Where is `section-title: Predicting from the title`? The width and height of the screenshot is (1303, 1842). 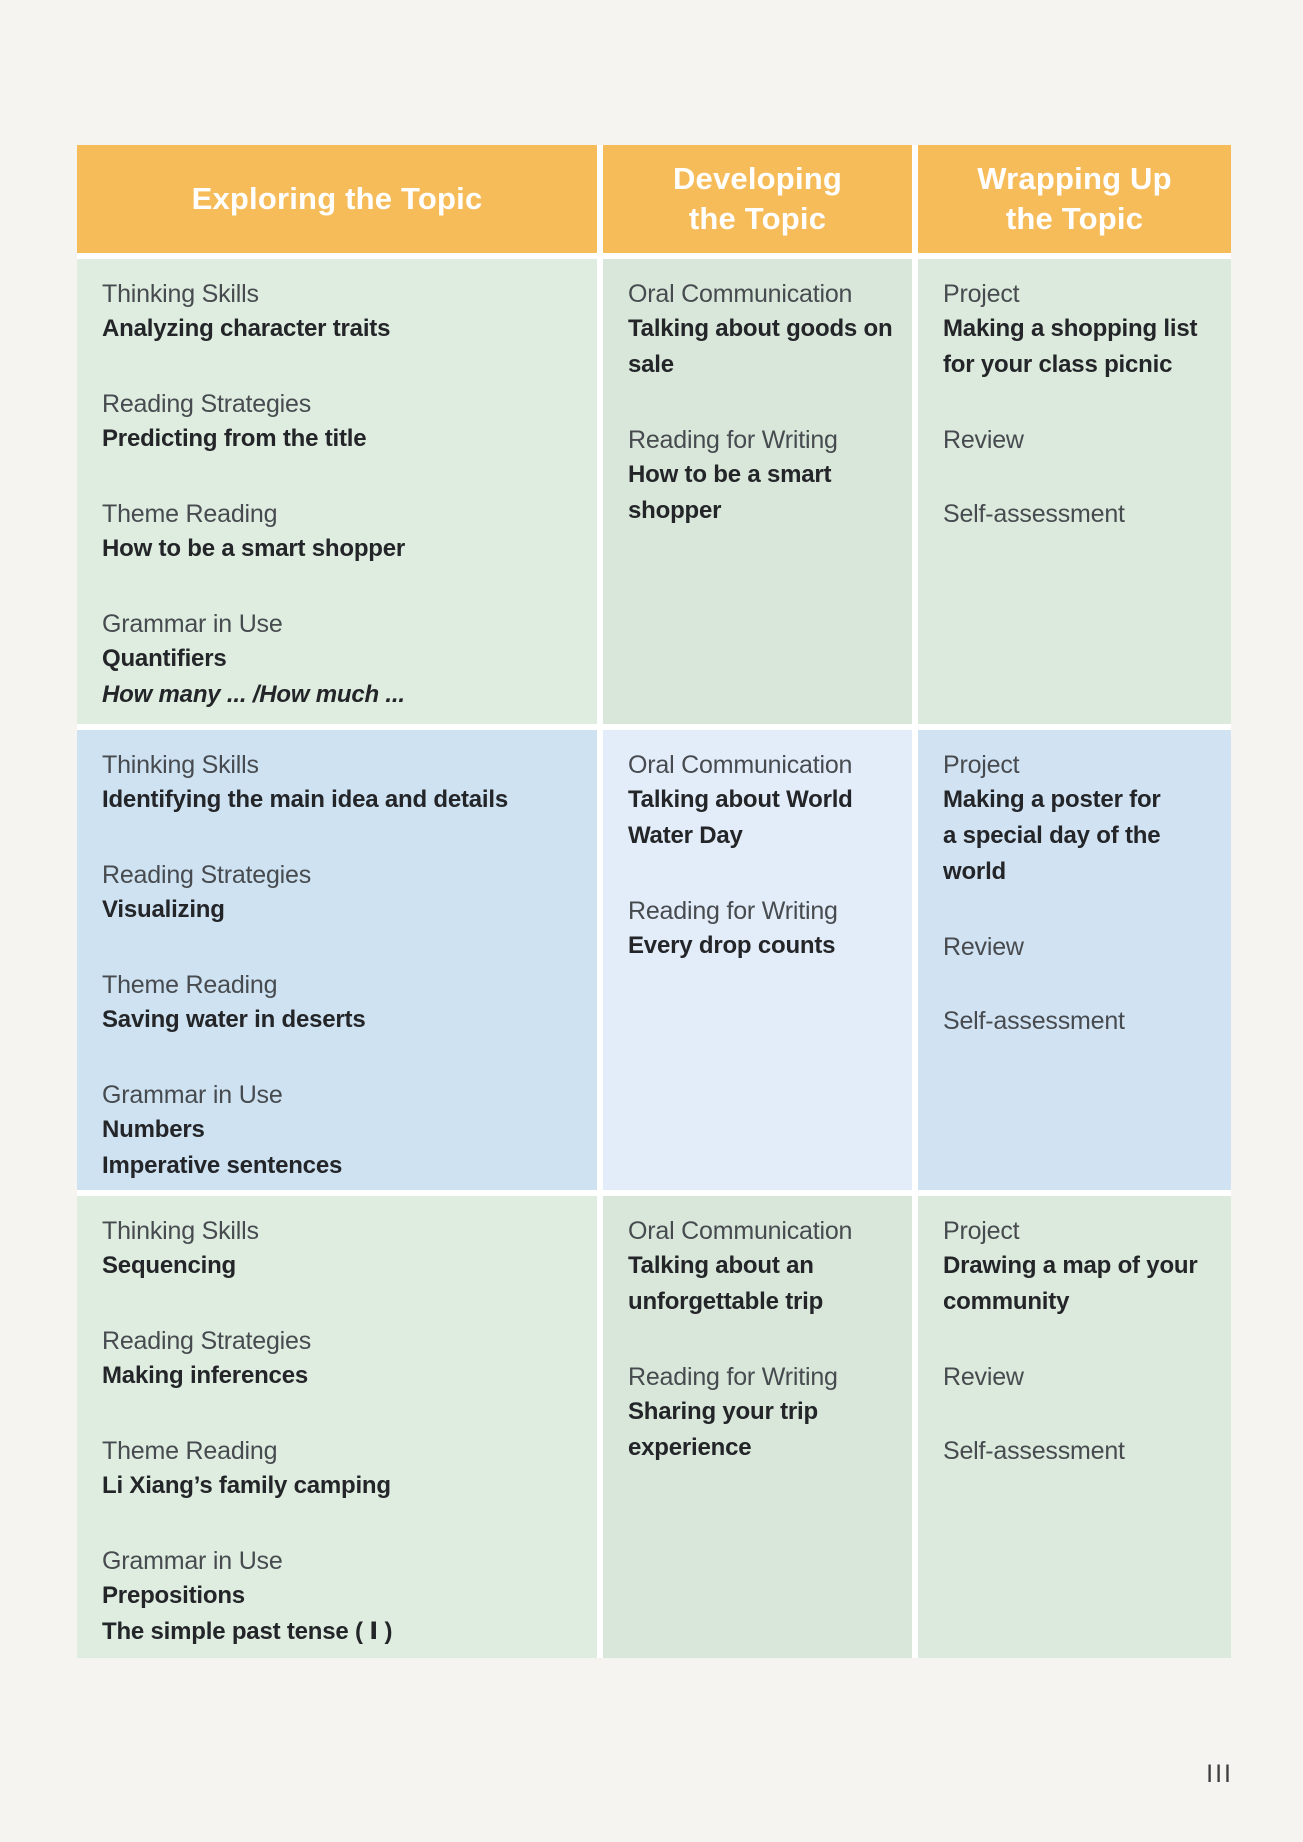
section-title: Predicting from the title is located at coordinates (234, 438).